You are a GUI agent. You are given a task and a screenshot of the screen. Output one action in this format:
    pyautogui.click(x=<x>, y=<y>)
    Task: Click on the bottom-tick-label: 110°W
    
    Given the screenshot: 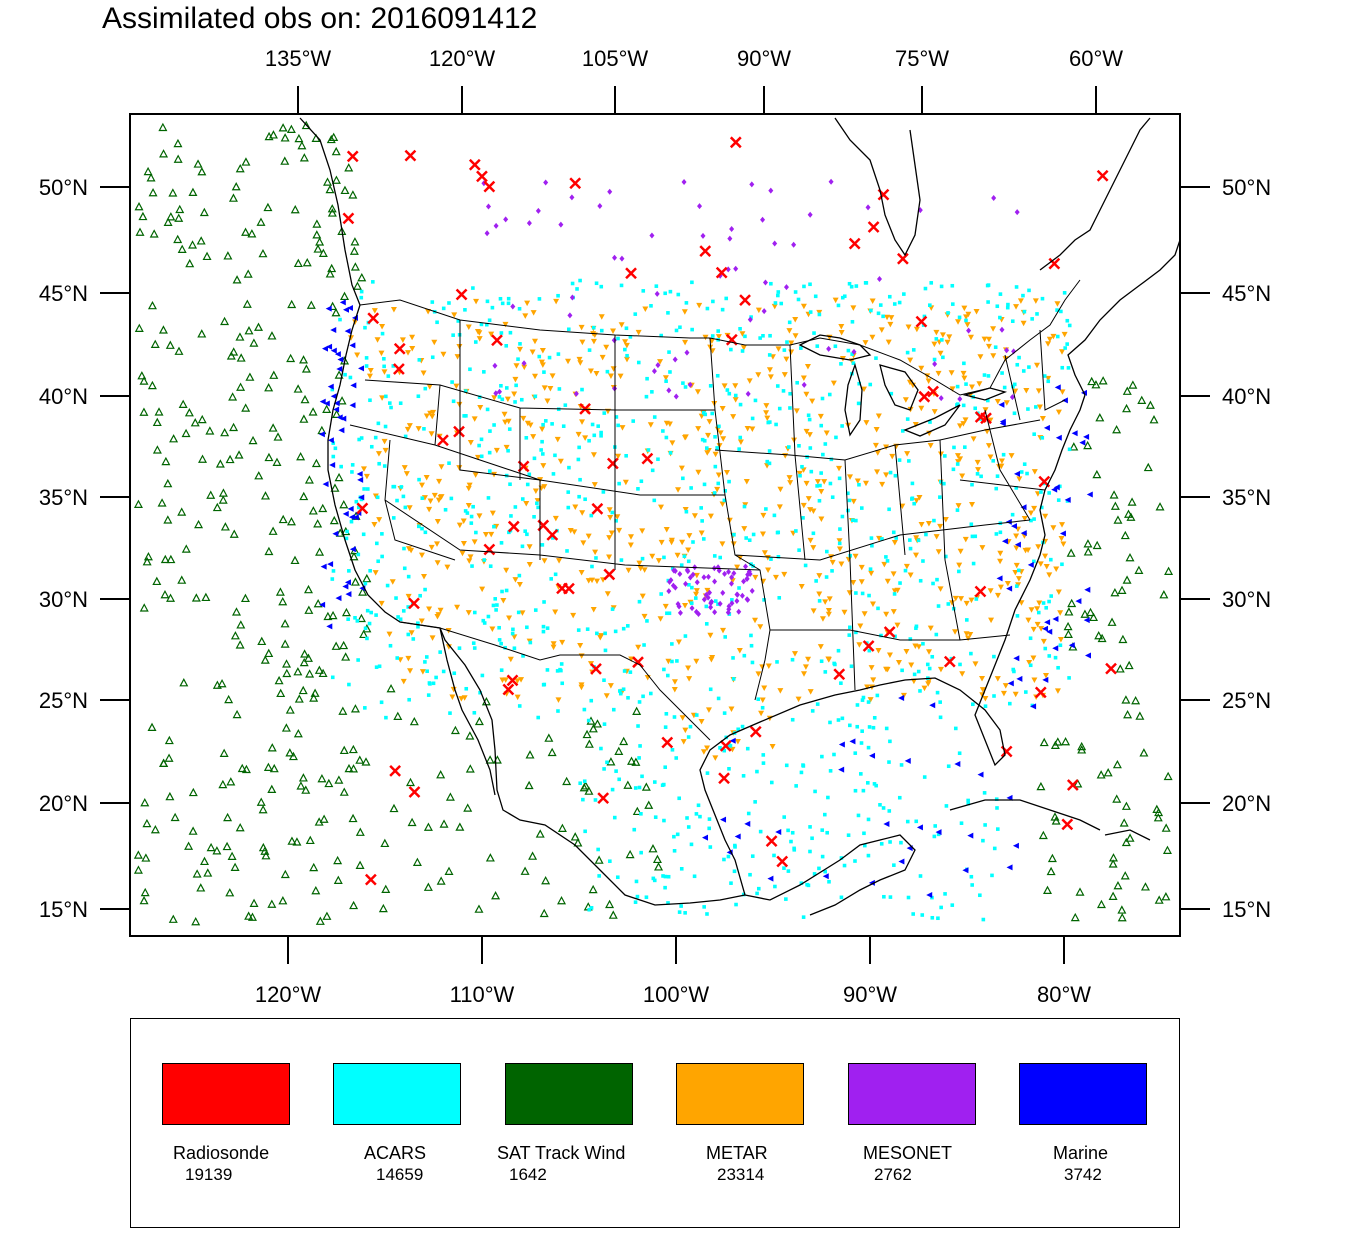 What is the action you would take?
    pyautogui.click(x=482, y=994)
    